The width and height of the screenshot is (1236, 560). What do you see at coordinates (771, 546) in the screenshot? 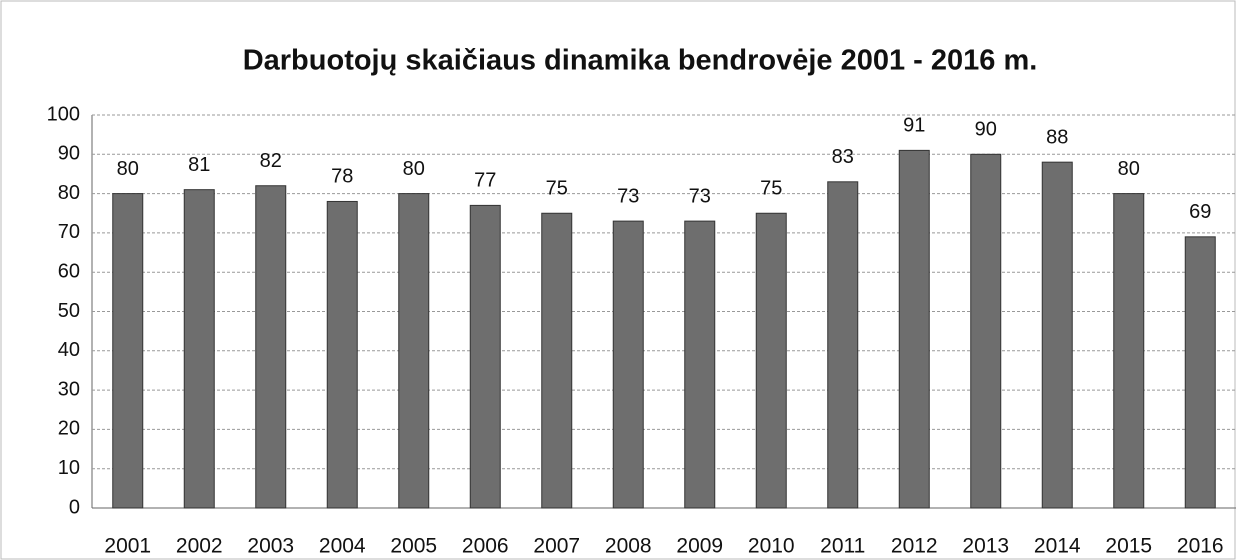
I see `x-tick-label: 2010` at bounding box center [771, 546].